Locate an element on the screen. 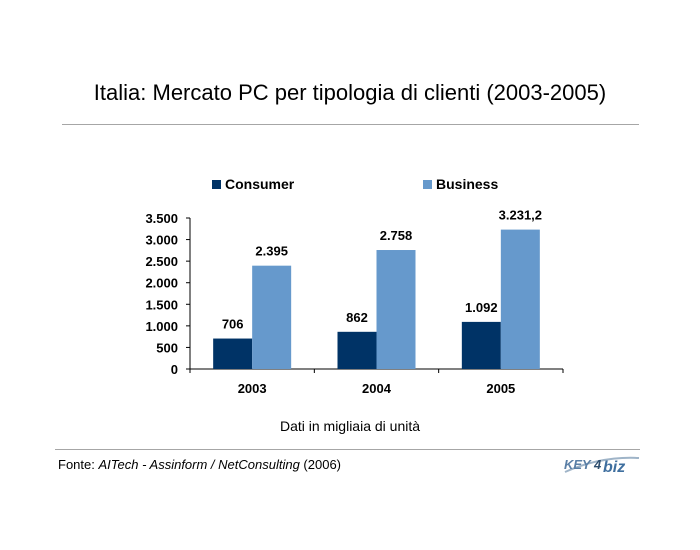 Image resolution: width=700 pixels, height=550 pixels. y-tick-label: 2.500 is located at coordinates (161, 261).